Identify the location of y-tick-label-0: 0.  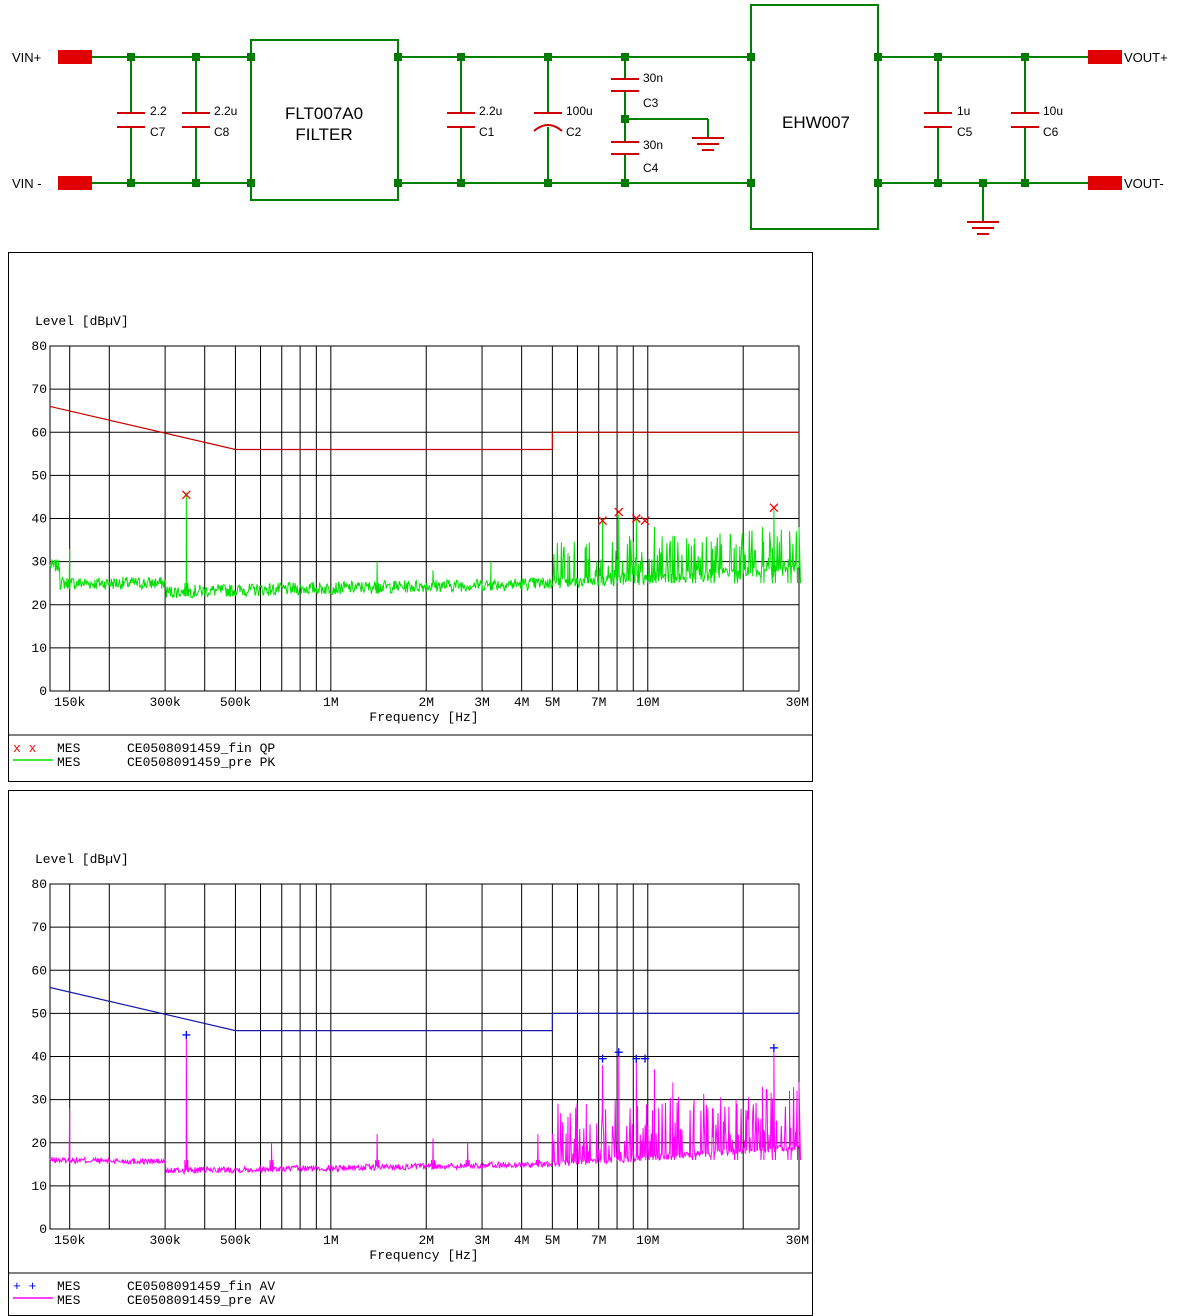
(43, 691).